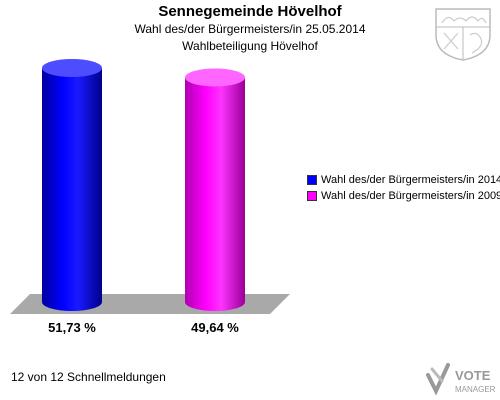 Image resolution: width=500 pixels, height=400 pixels. Describe the element at coordinates (72, 68) in the screenshot. I see `bar-top-2014` at that location.